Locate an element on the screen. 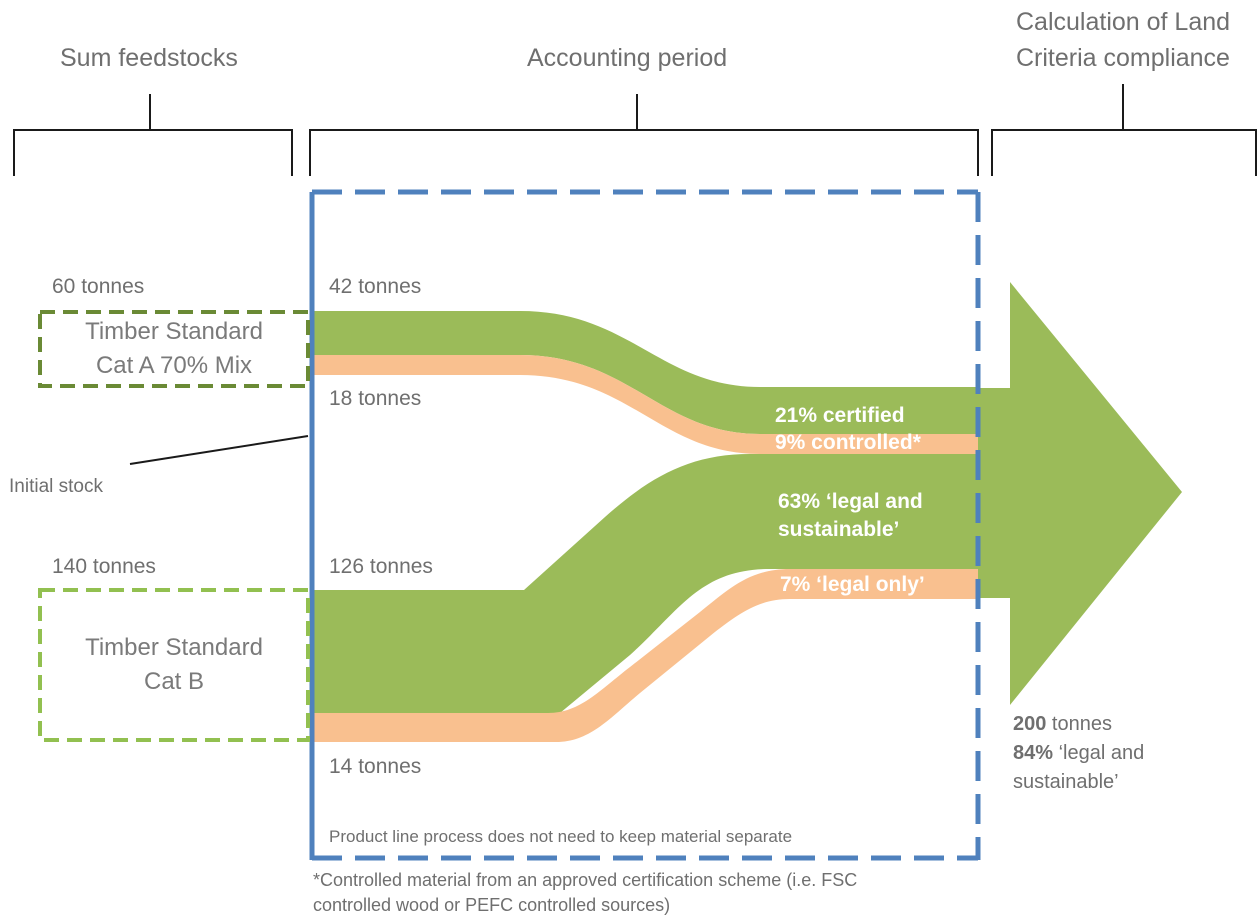 The width and height of the screenshot is (1260, 919). result-percent-value: 84% is located at coordinates (1033, 753).